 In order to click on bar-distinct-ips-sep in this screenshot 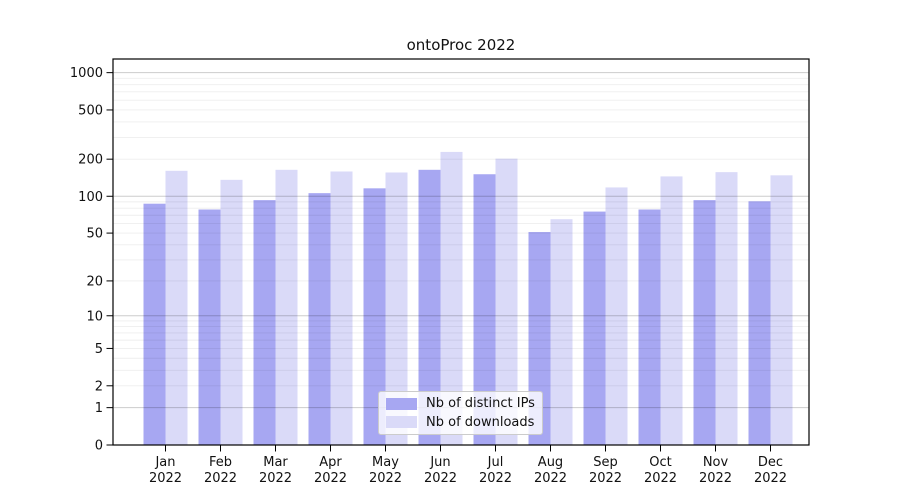, I will do `click(594, 328)`.